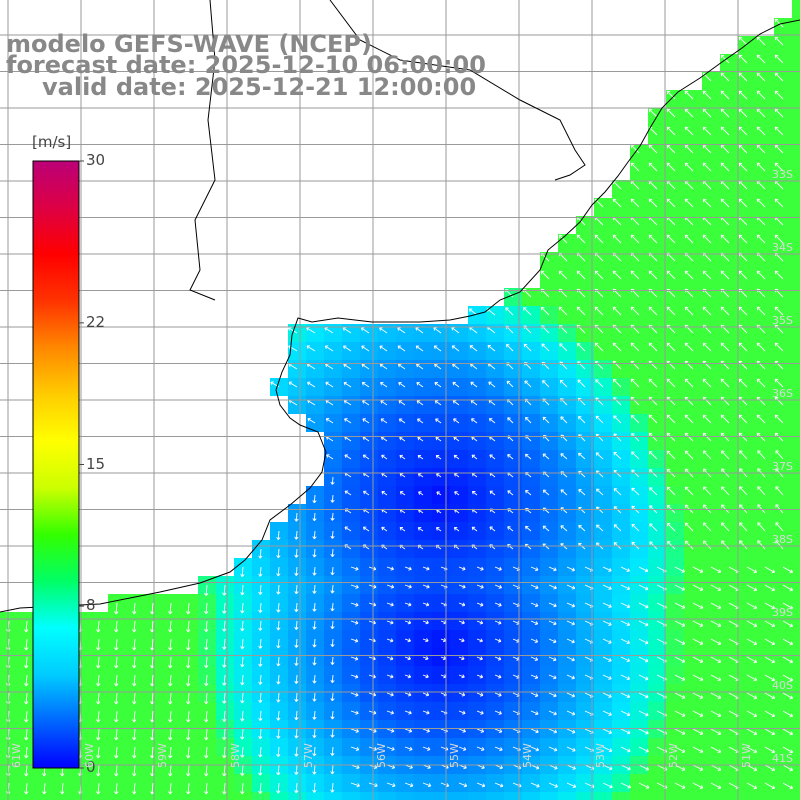 The width and height of the screenshot is (800, 800). I want to click on colorbar-unit: [m/s], so click(52, 142).